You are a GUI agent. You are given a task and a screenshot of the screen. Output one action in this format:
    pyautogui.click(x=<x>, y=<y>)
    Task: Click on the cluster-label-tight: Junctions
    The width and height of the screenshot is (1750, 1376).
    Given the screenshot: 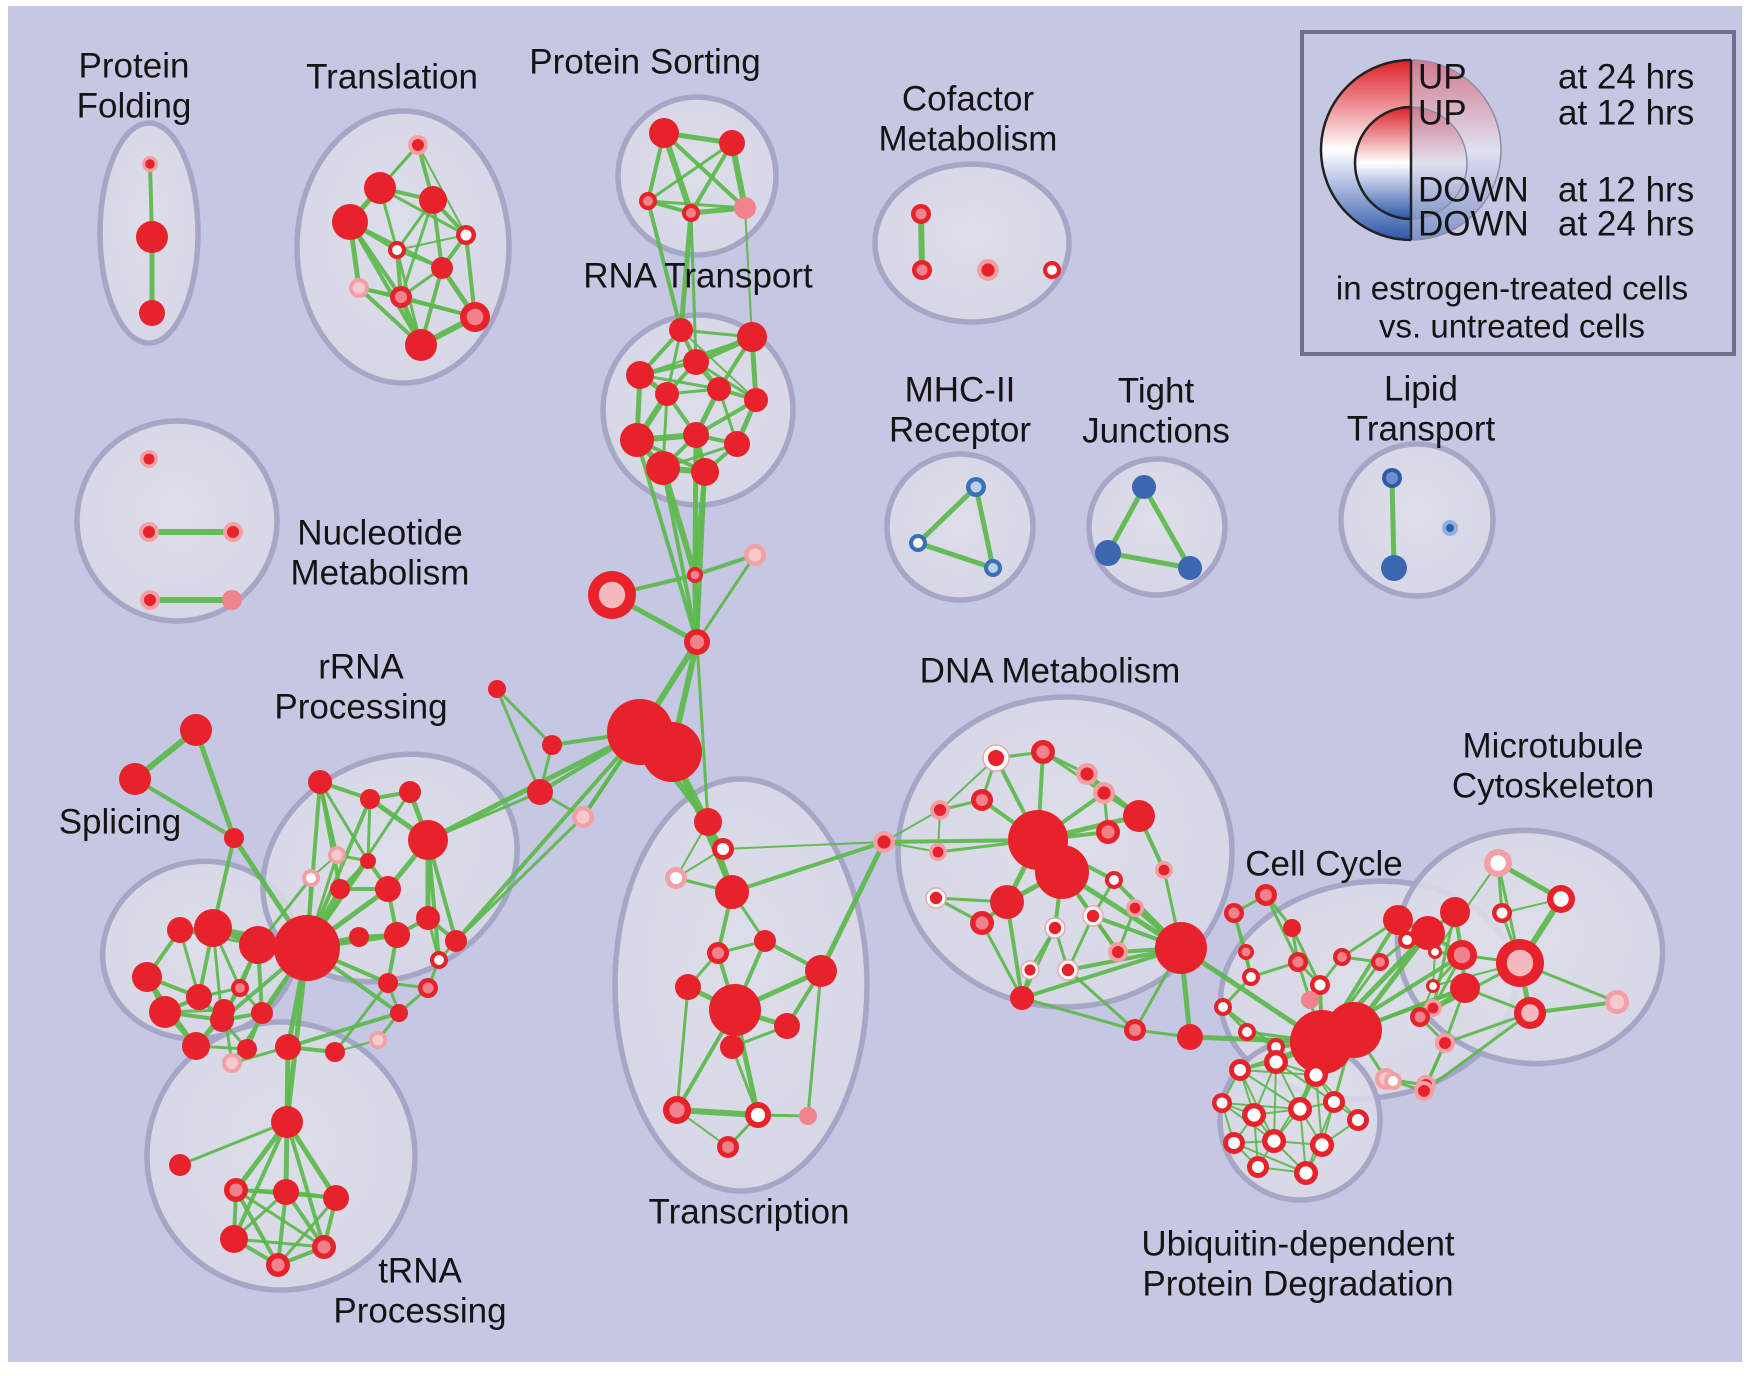 What is the action you would take?
    pyautogui.click(x=1156, y=431)
    